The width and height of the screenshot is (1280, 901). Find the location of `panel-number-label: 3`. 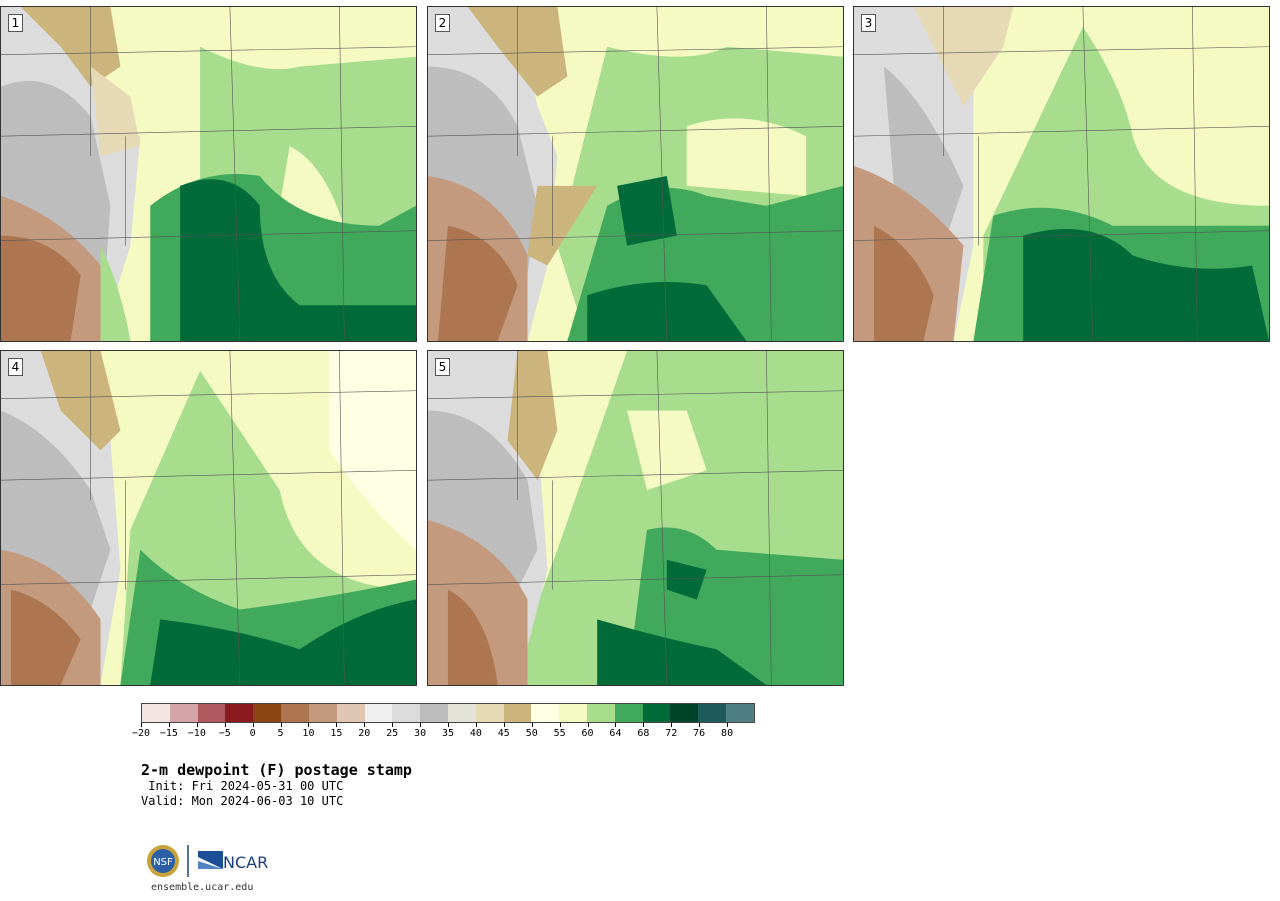

panel-number-label: 3 is located at coordinates (868, 23).